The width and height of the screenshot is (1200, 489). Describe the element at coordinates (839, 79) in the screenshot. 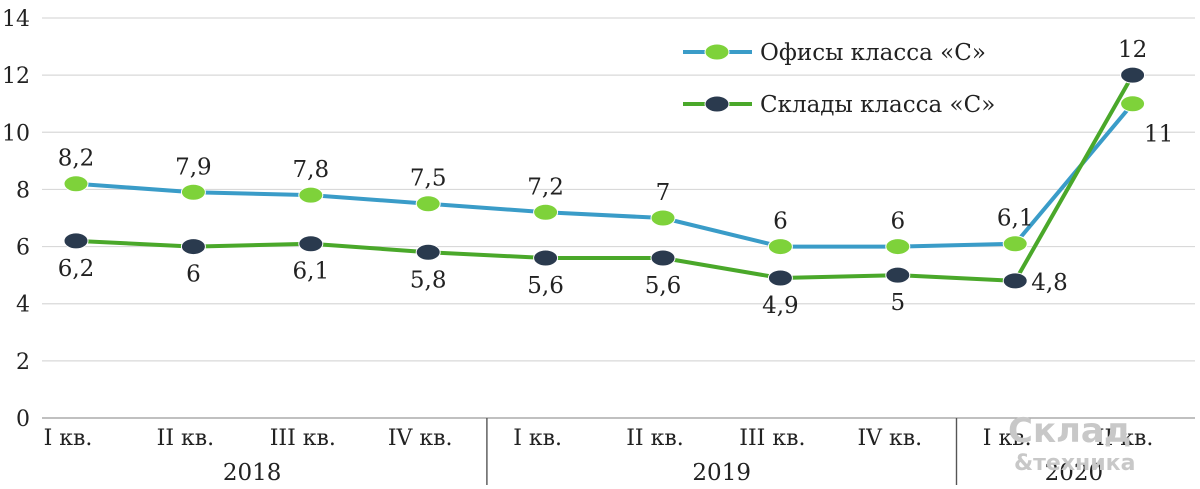

I see `legend: Офисы класса «С» Склады класса «С»` at that location.